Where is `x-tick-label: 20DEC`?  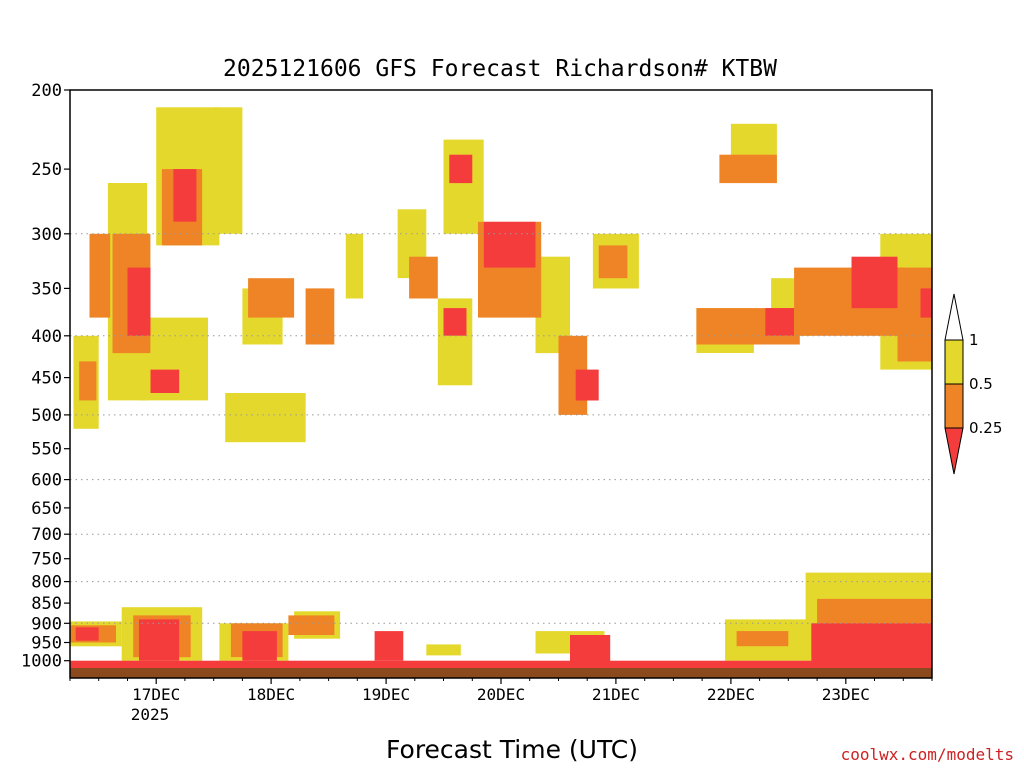
x-tick-label: 20DEC is located at coordinates (501, 694).